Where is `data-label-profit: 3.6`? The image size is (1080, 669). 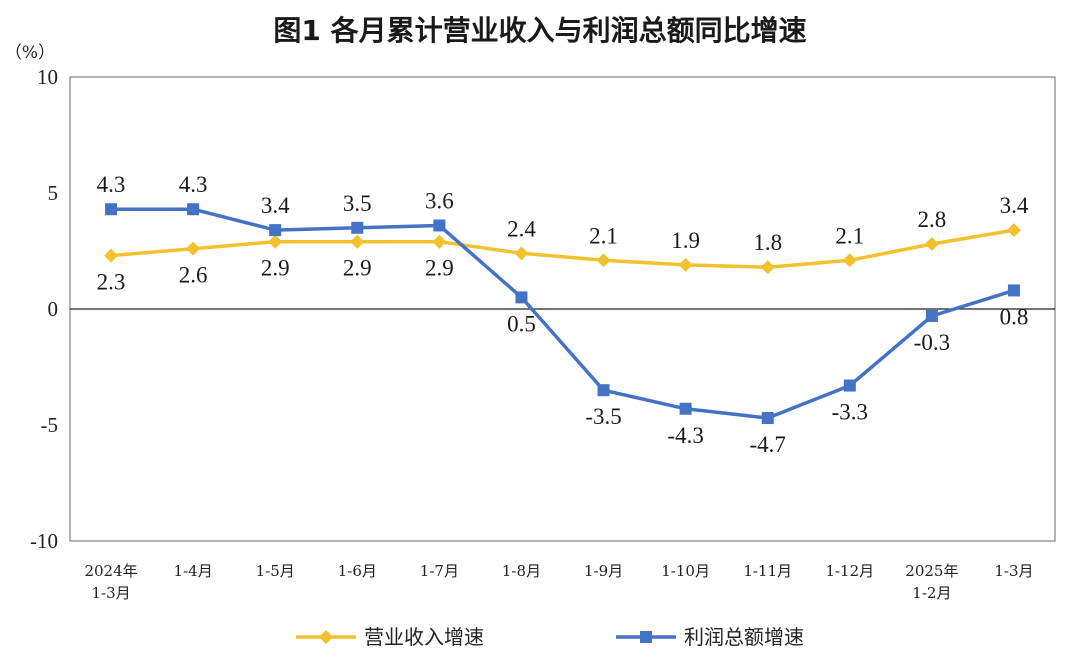
data-label-profit: 3.6 is located at coordinates (439, 200).